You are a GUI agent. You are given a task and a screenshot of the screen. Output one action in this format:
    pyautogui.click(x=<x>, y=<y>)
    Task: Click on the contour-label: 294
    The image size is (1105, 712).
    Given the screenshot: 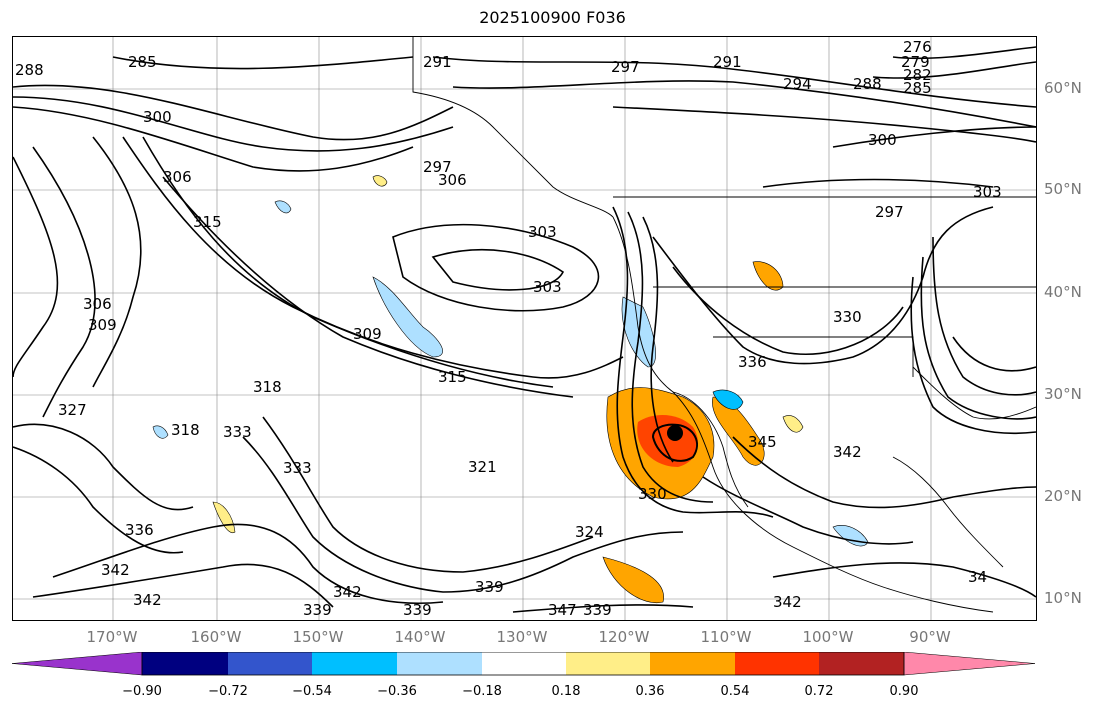 What is the action you would take?
    pyautogui.click(x=797, y=84)
    